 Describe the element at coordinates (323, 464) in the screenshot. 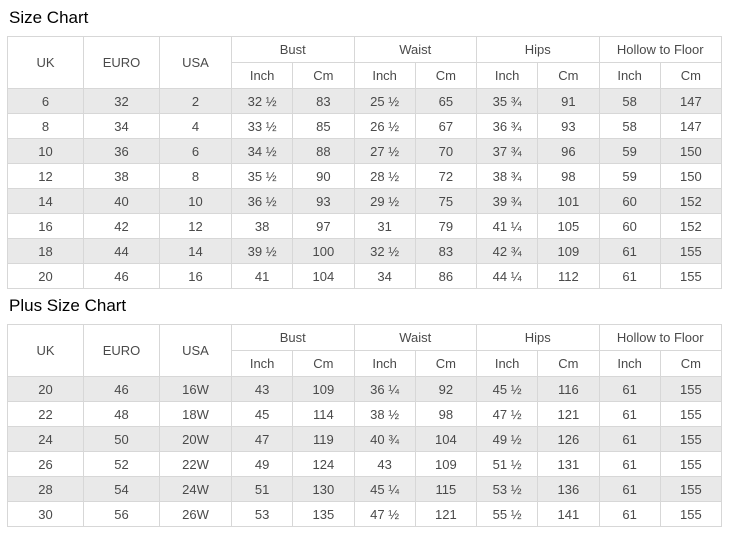

I see `table-cell: 124` at that location.